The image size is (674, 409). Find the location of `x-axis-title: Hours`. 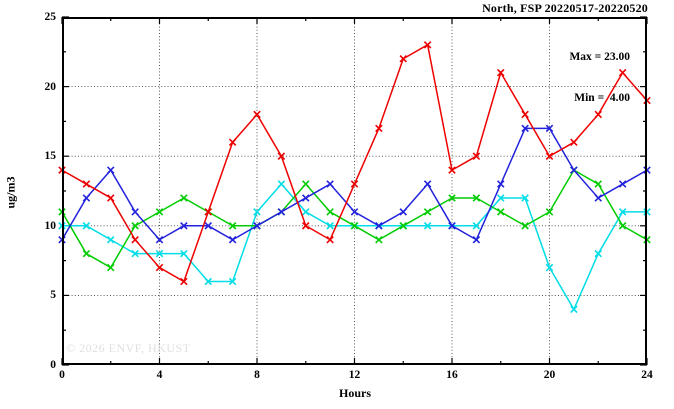

x-axis-title: Hours is located at coordinates (354, 393).